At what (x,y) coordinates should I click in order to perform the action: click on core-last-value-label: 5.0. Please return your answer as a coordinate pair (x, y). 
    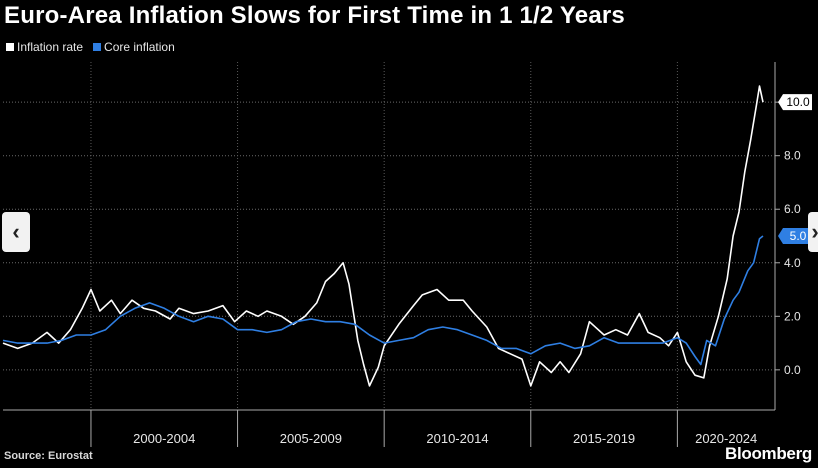
    Looking at the image, I should click on (798, 236).